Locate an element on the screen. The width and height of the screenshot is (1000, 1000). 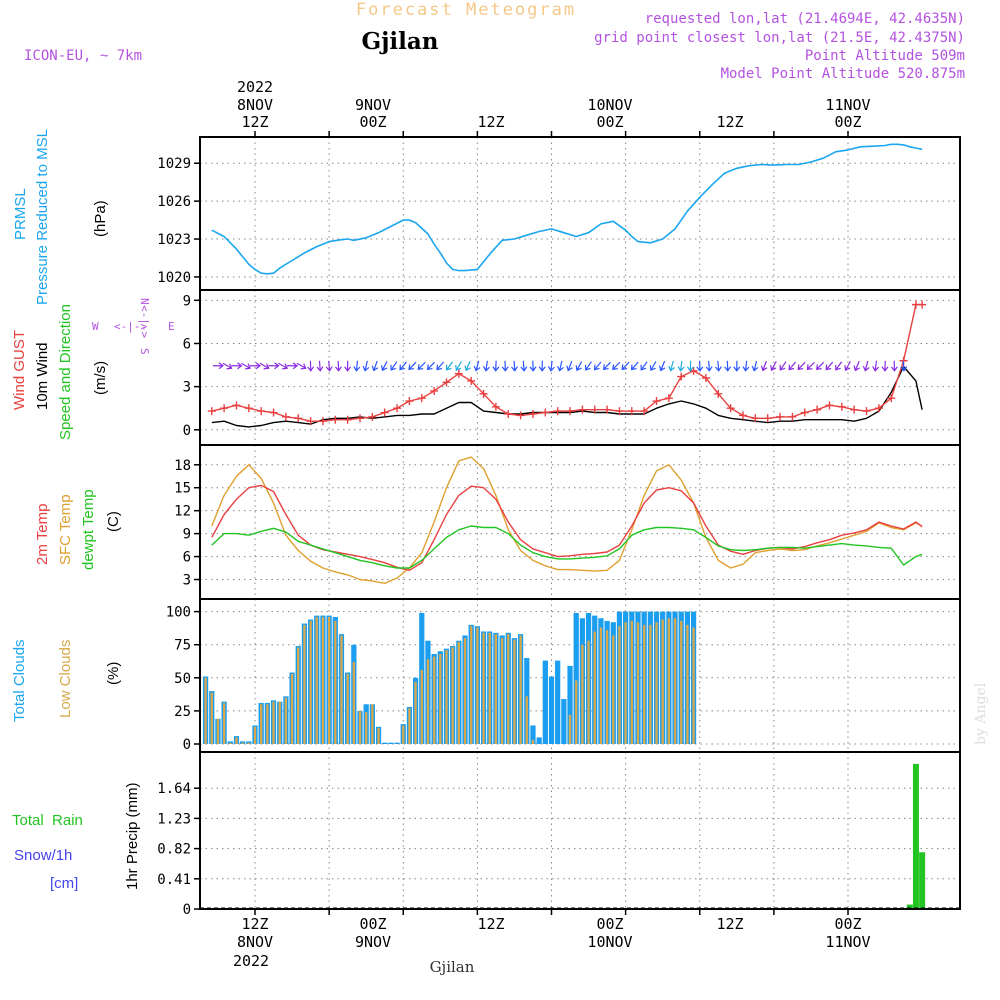
prmsl-label: PRMSL is located at coordinates (20, 214).